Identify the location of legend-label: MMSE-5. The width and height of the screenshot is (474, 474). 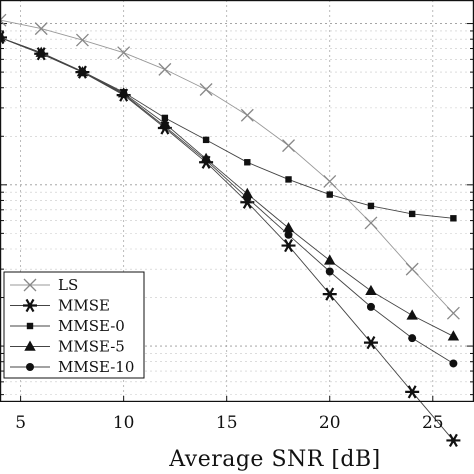
(91, 347).